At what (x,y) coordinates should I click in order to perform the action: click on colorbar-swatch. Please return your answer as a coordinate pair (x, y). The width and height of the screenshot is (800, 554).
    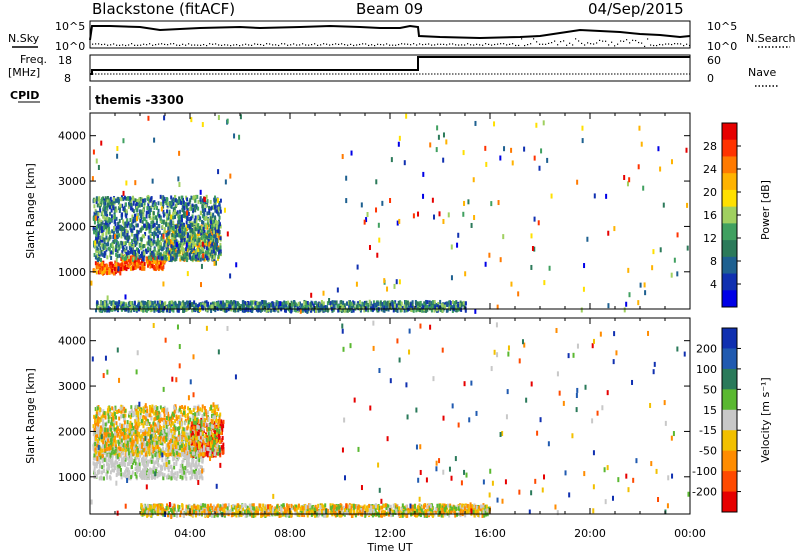
    Looking at the image, I should click on (729, 299).